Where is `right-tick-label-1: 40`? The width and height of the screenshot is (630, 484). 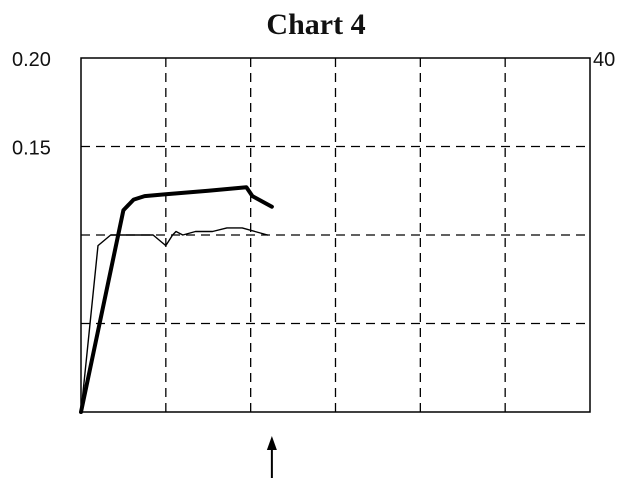 right-tick-label-1: 40 is located at coordinates (604, 60).